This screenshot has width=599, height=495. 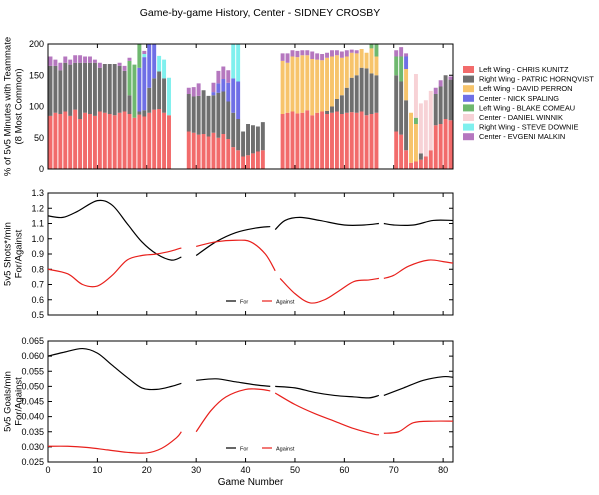 I want to click on legend-entry: Left Wing - BLAKE COMEAU, so click(x=527, y=107).